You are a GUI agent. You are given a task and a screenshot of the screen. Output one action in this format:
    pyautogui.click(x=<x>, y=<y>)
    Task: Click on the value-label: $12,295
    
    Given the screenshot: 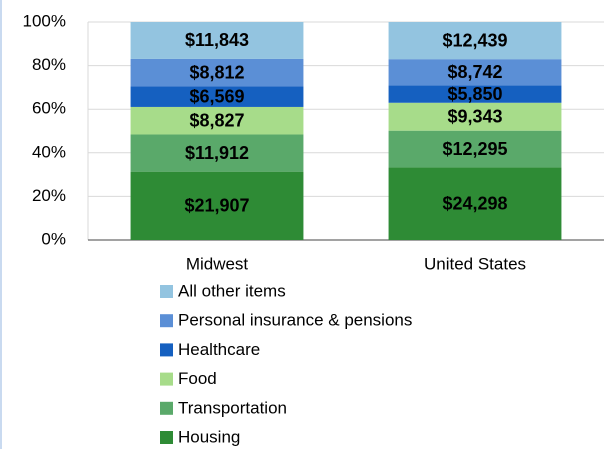 What is the action you would take?
    pyautogui.click(x=474, y=149)
    